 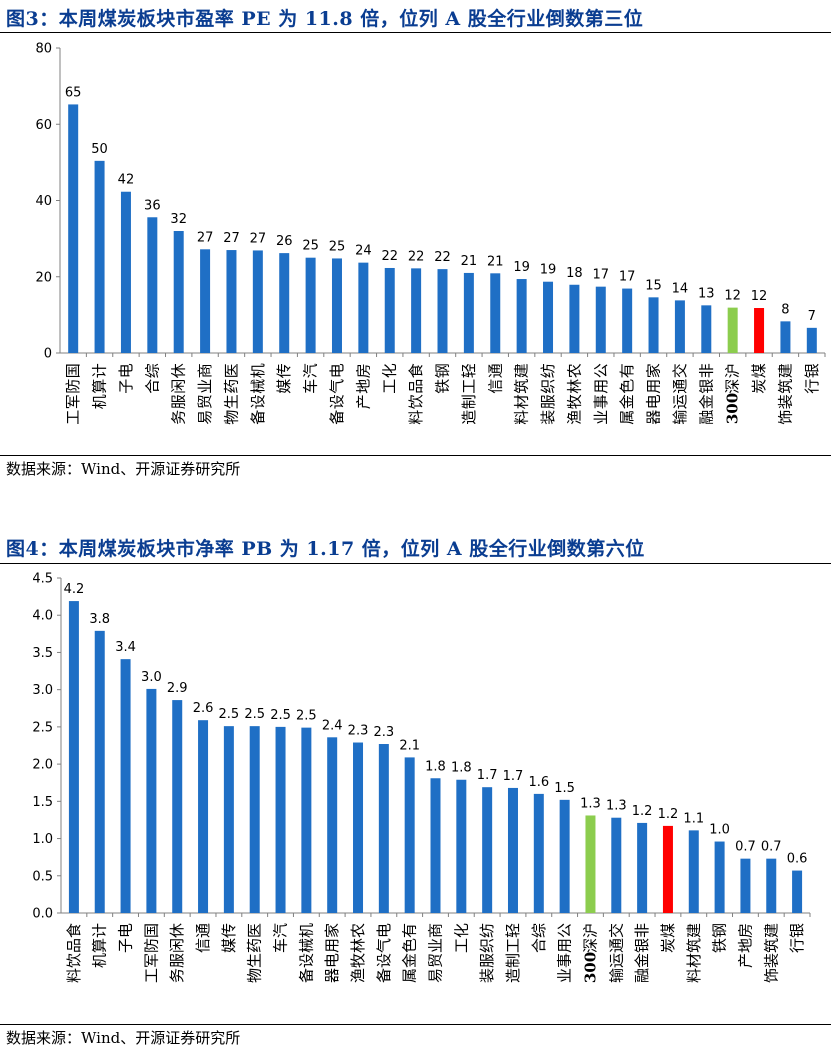 What do you see at coordinates (785, 401) in the screenshot?
I see `svg-text: 装` at bounding box center [785, 401].